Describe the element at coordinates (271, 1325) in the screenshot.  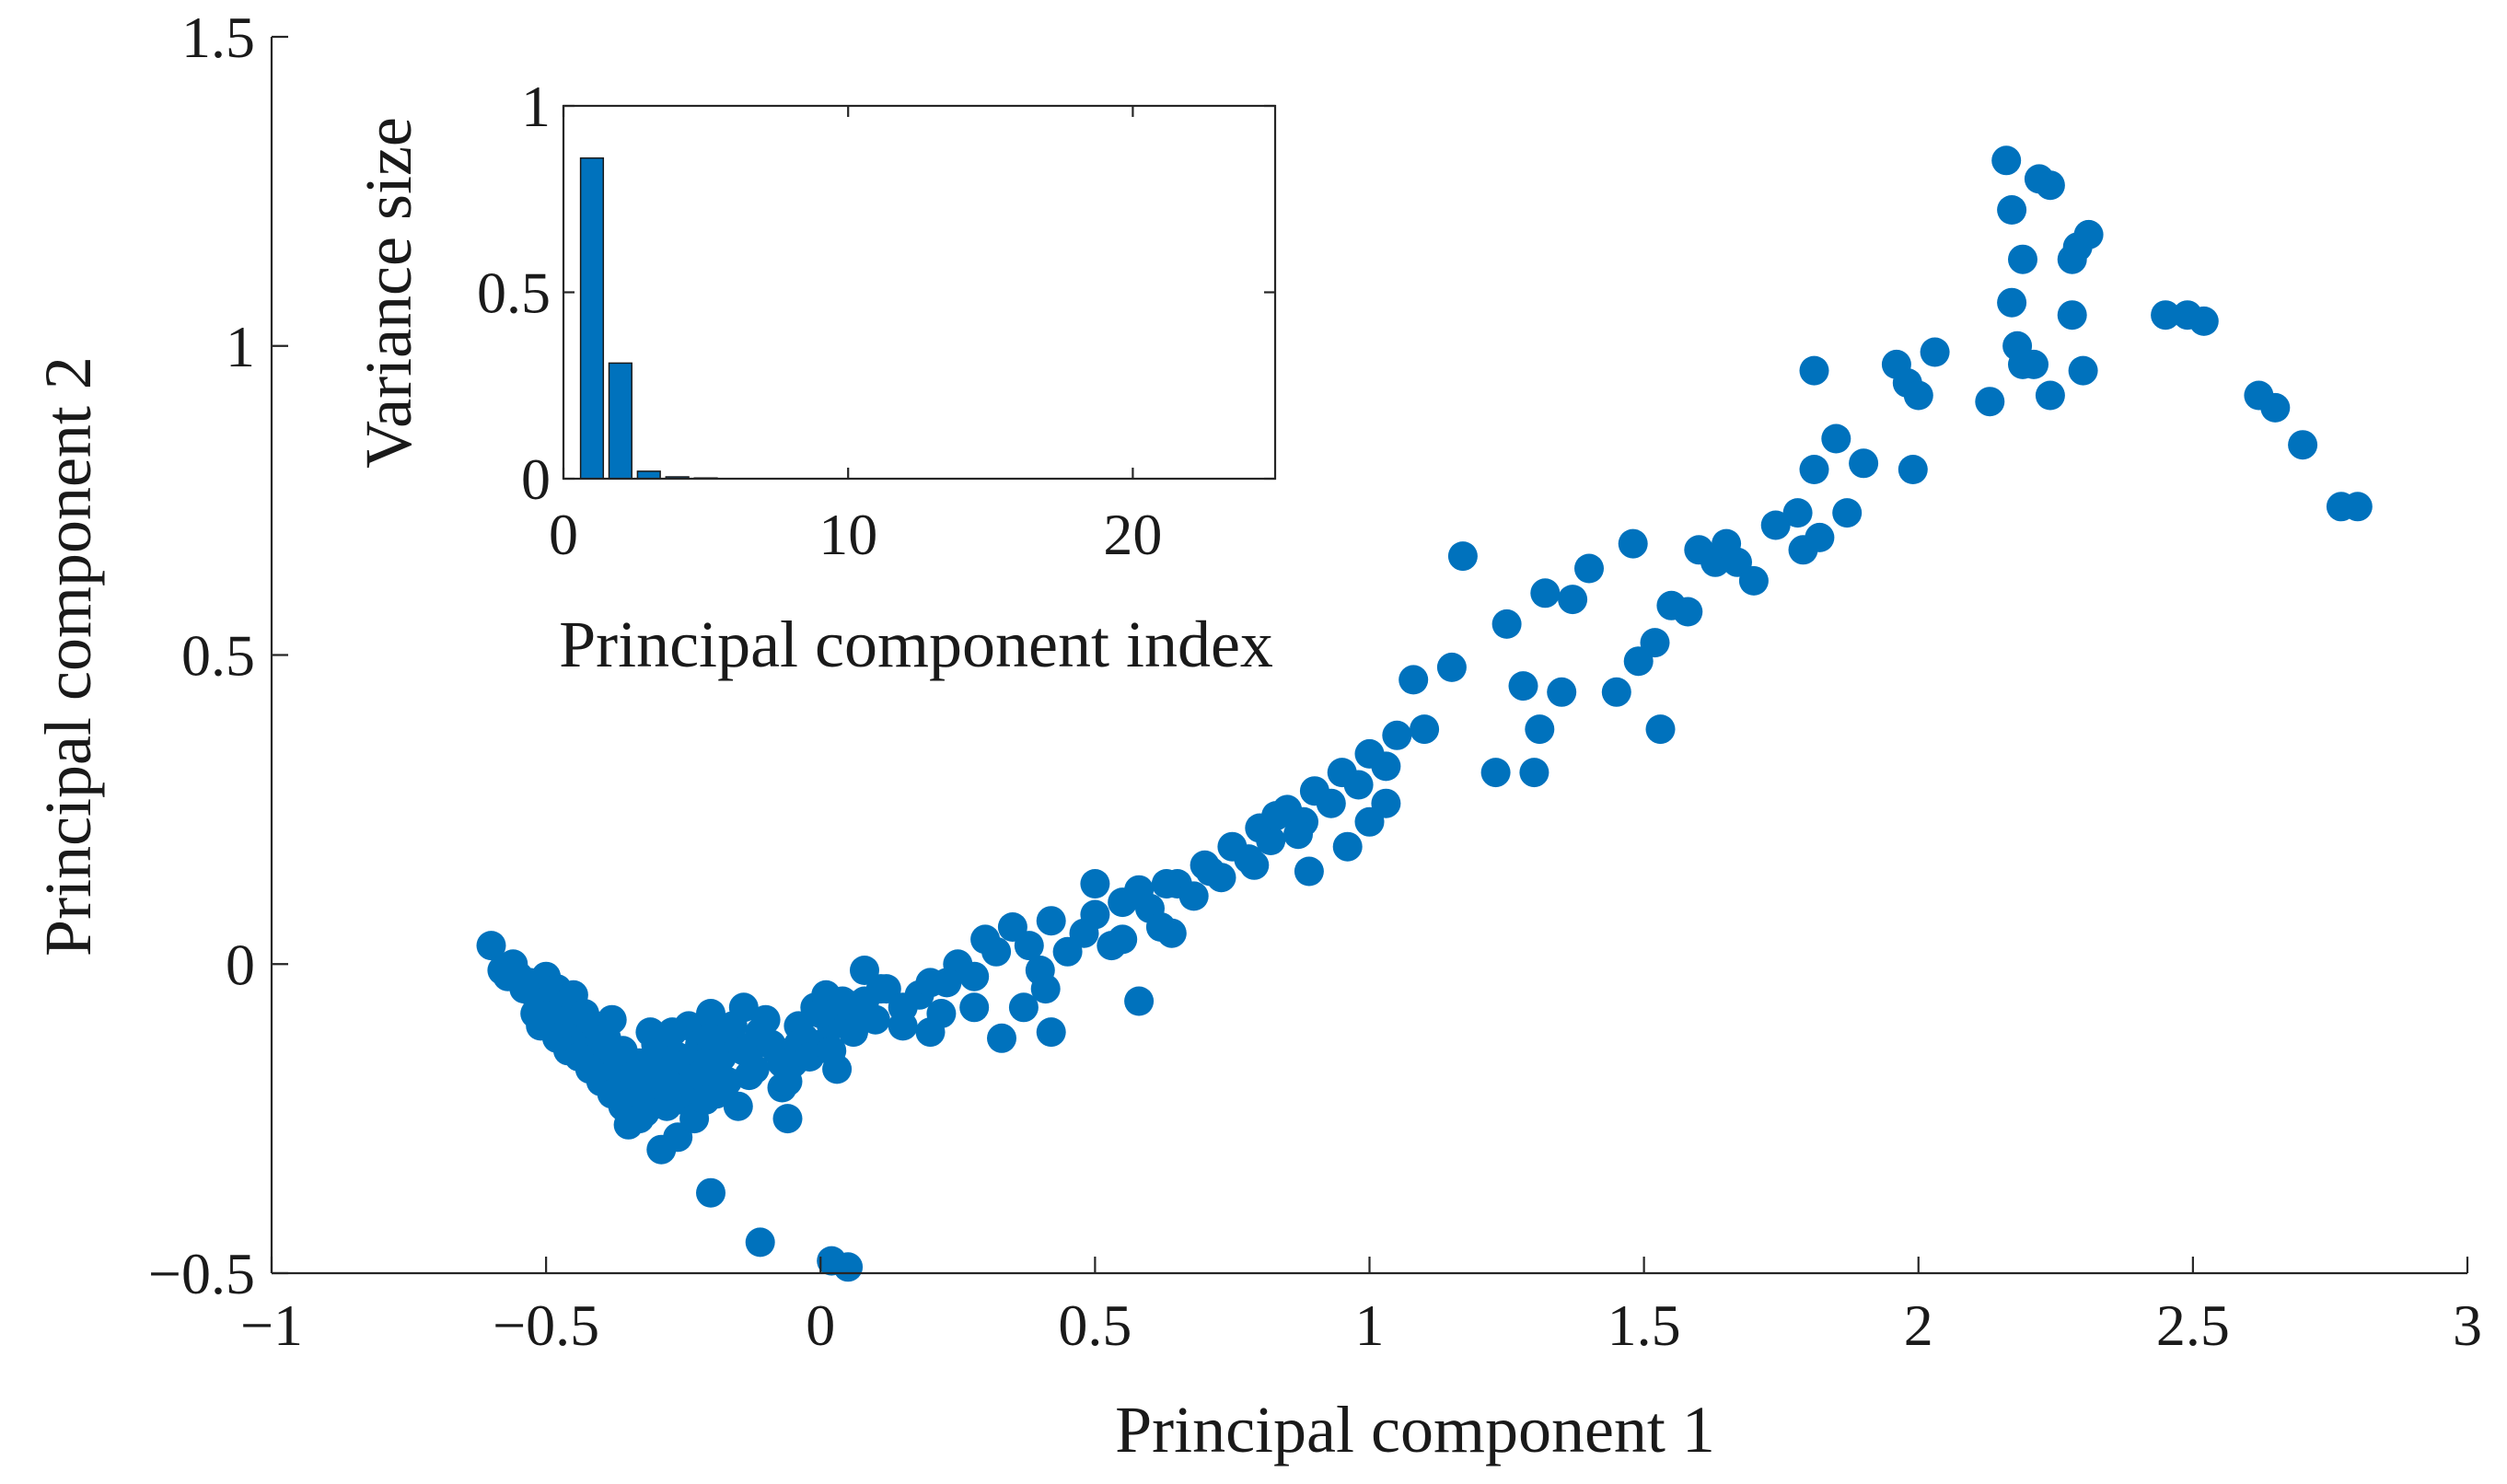
I see `main-x-tick-label: −1` at that location.